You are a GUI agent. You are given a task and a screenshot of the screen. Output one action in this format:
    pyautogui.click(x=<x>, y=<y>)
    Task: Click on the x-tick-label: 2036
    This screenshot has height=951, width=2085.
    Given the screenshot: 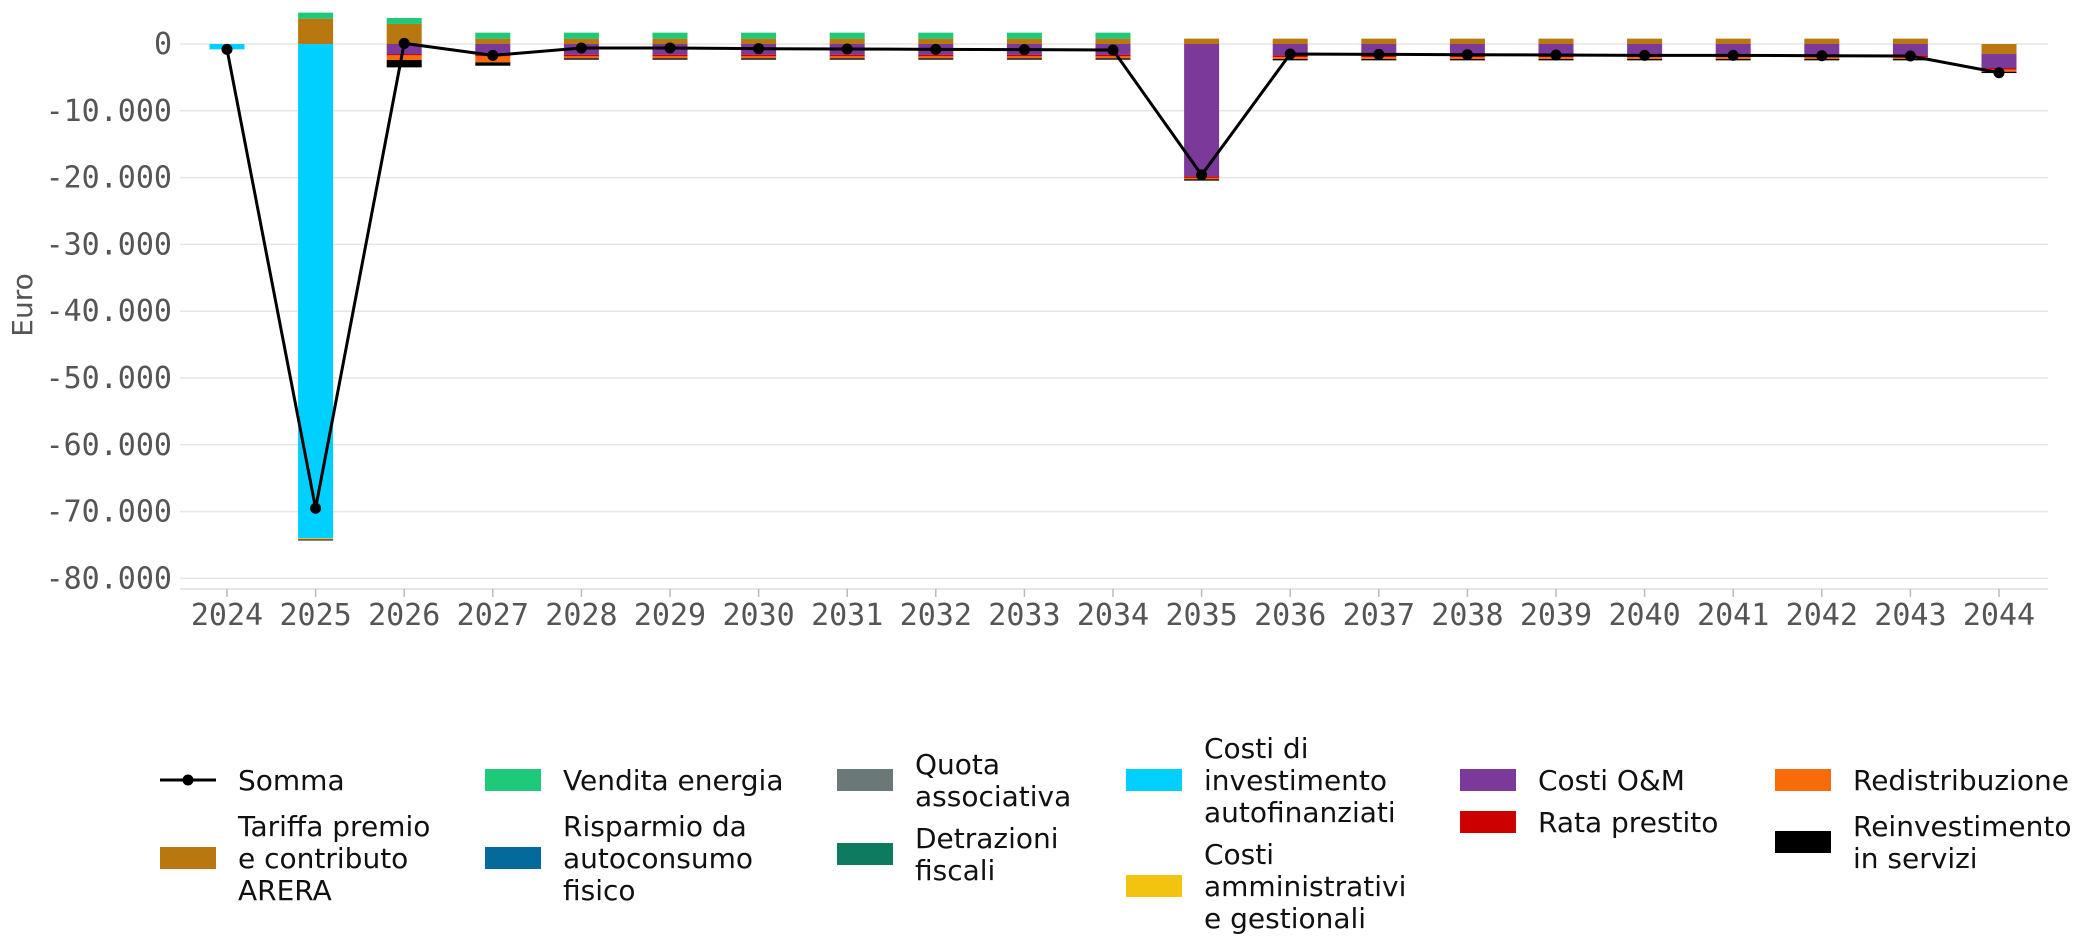 What is the action you would take?
    pyautogui.click(x=1290, y=615)
    